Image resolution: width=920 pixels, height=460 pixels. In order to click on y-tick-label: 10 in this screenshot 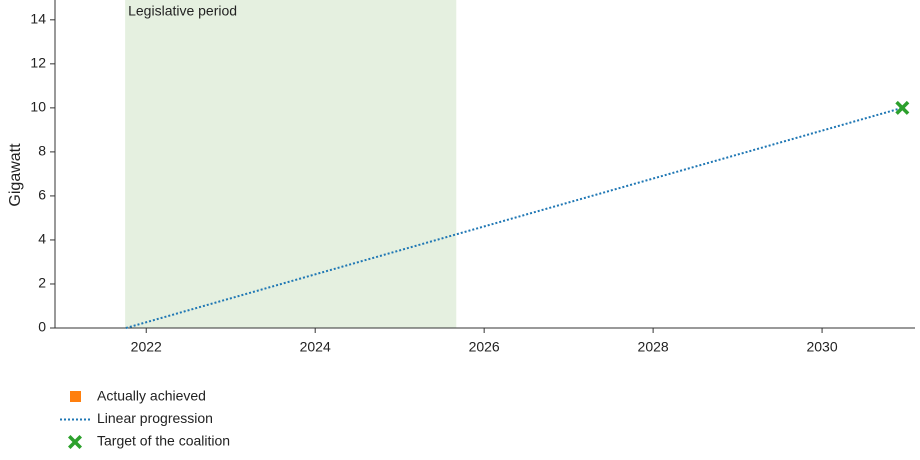, I will do `click(38, 107)`.